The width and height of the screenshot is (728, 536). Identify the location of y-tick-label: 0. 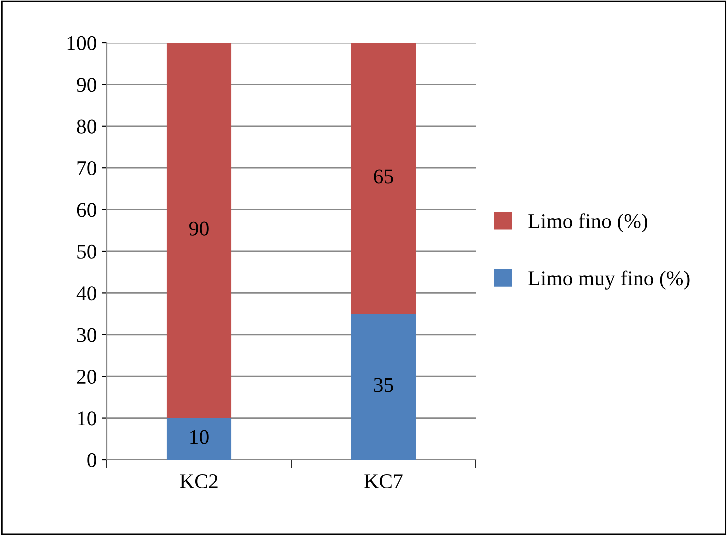
(92, 460).